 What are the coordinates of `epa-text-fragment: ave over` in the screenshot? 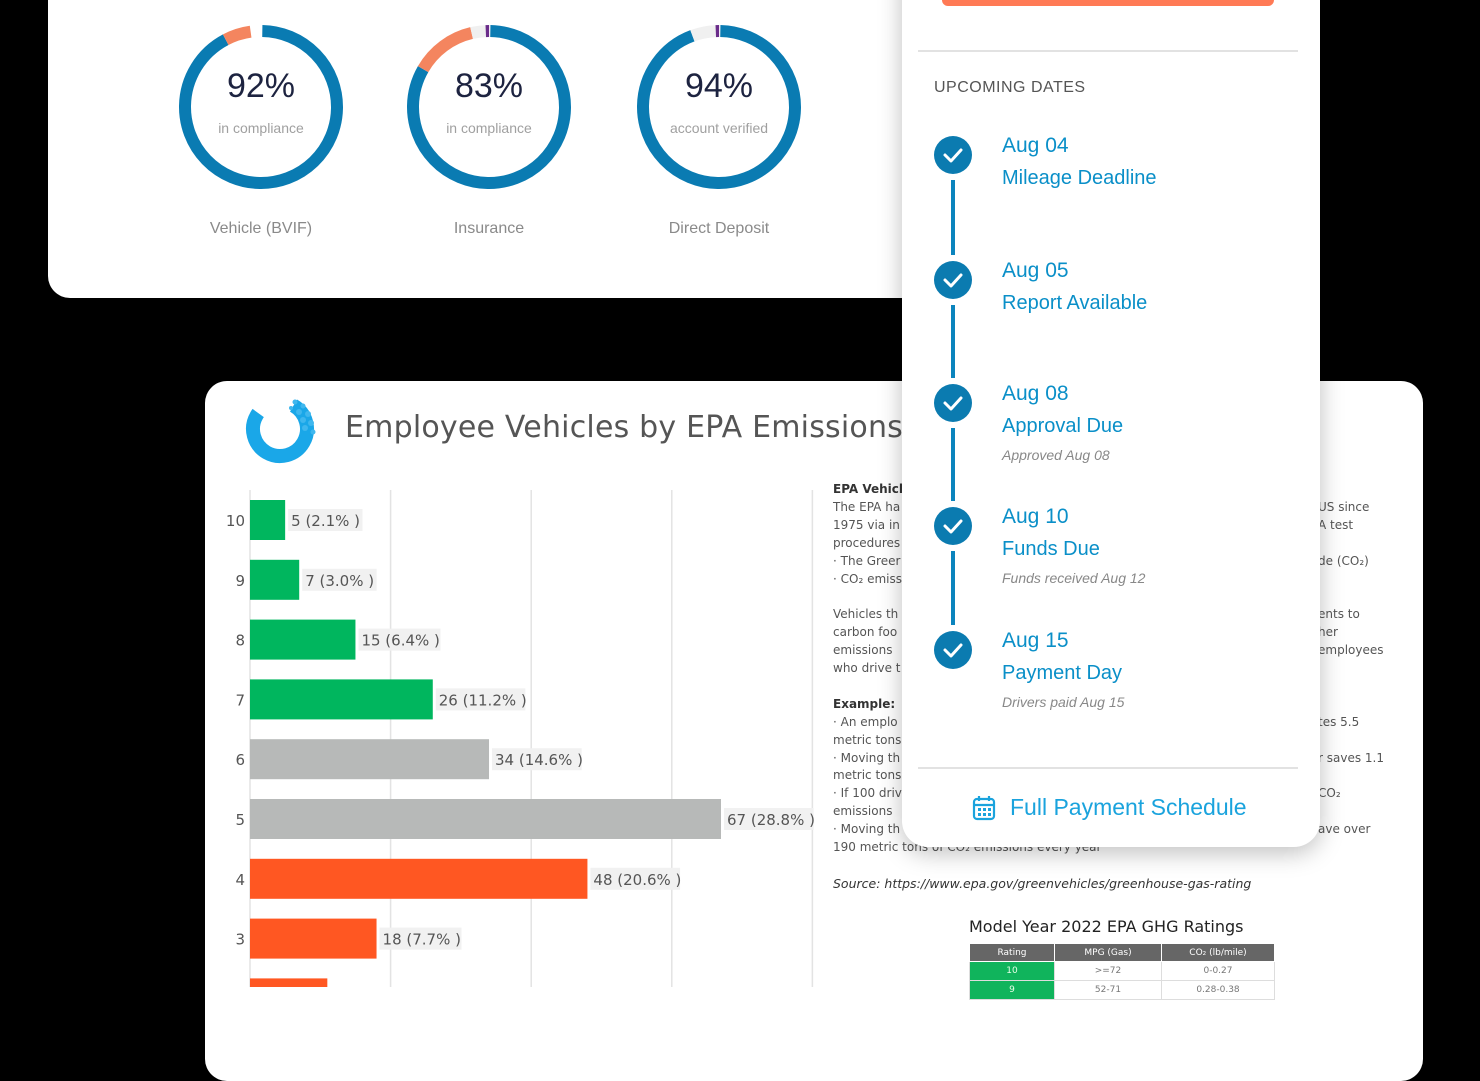 It's located at (1344, 829).